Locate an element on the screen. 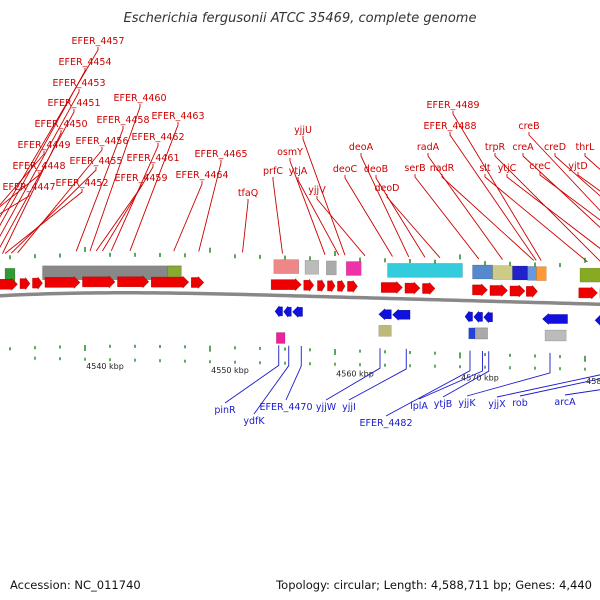  gene-label-nadr: nadR is located at coordinates (442, 168).